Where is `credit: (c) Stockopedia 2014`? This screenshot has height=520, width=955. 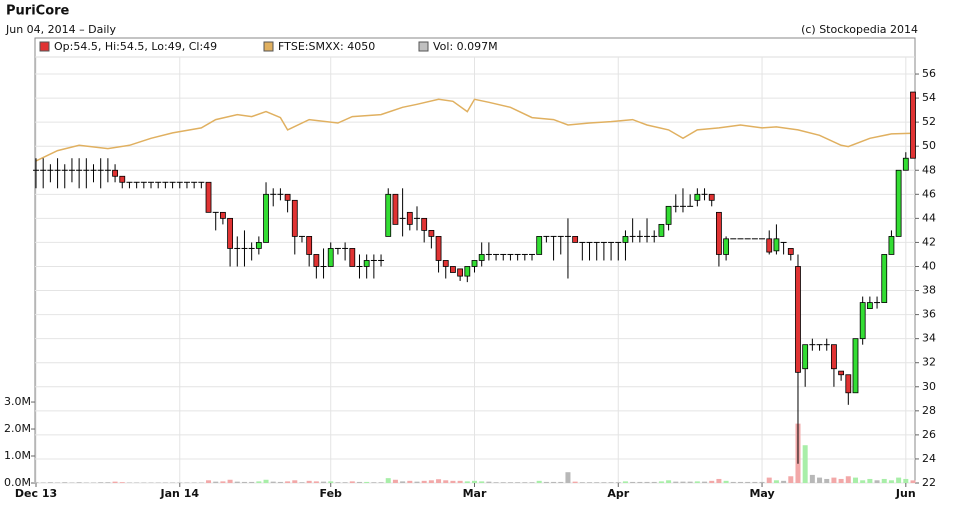
credit: (c) Stockopedia 2014 is located at coordinates (859, 29).